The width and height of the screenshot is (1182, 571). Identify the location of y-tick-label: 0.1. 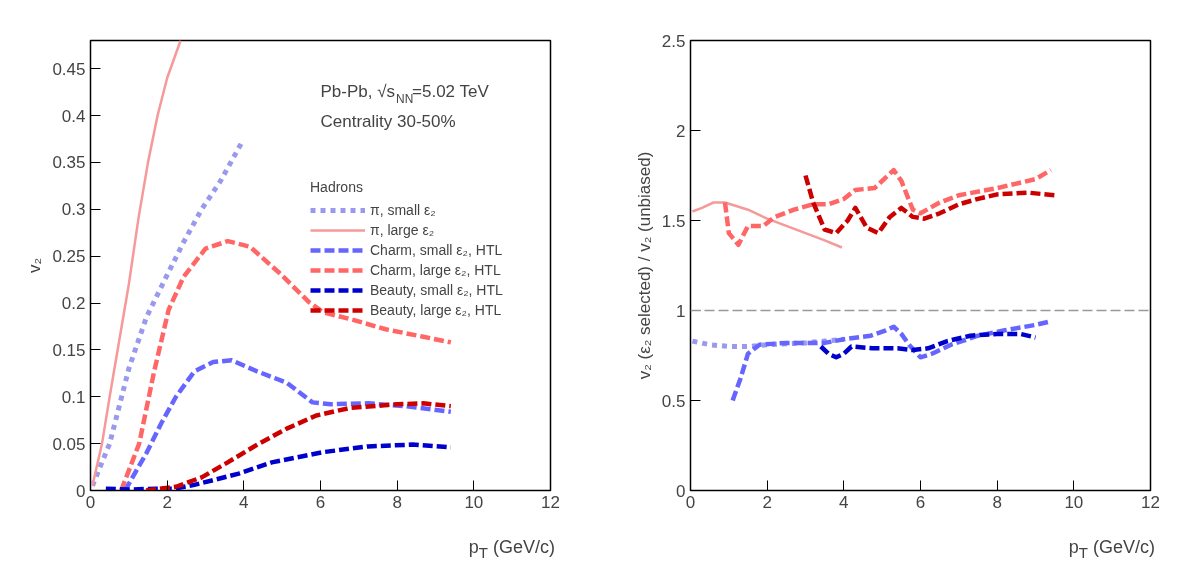
(73, 397).